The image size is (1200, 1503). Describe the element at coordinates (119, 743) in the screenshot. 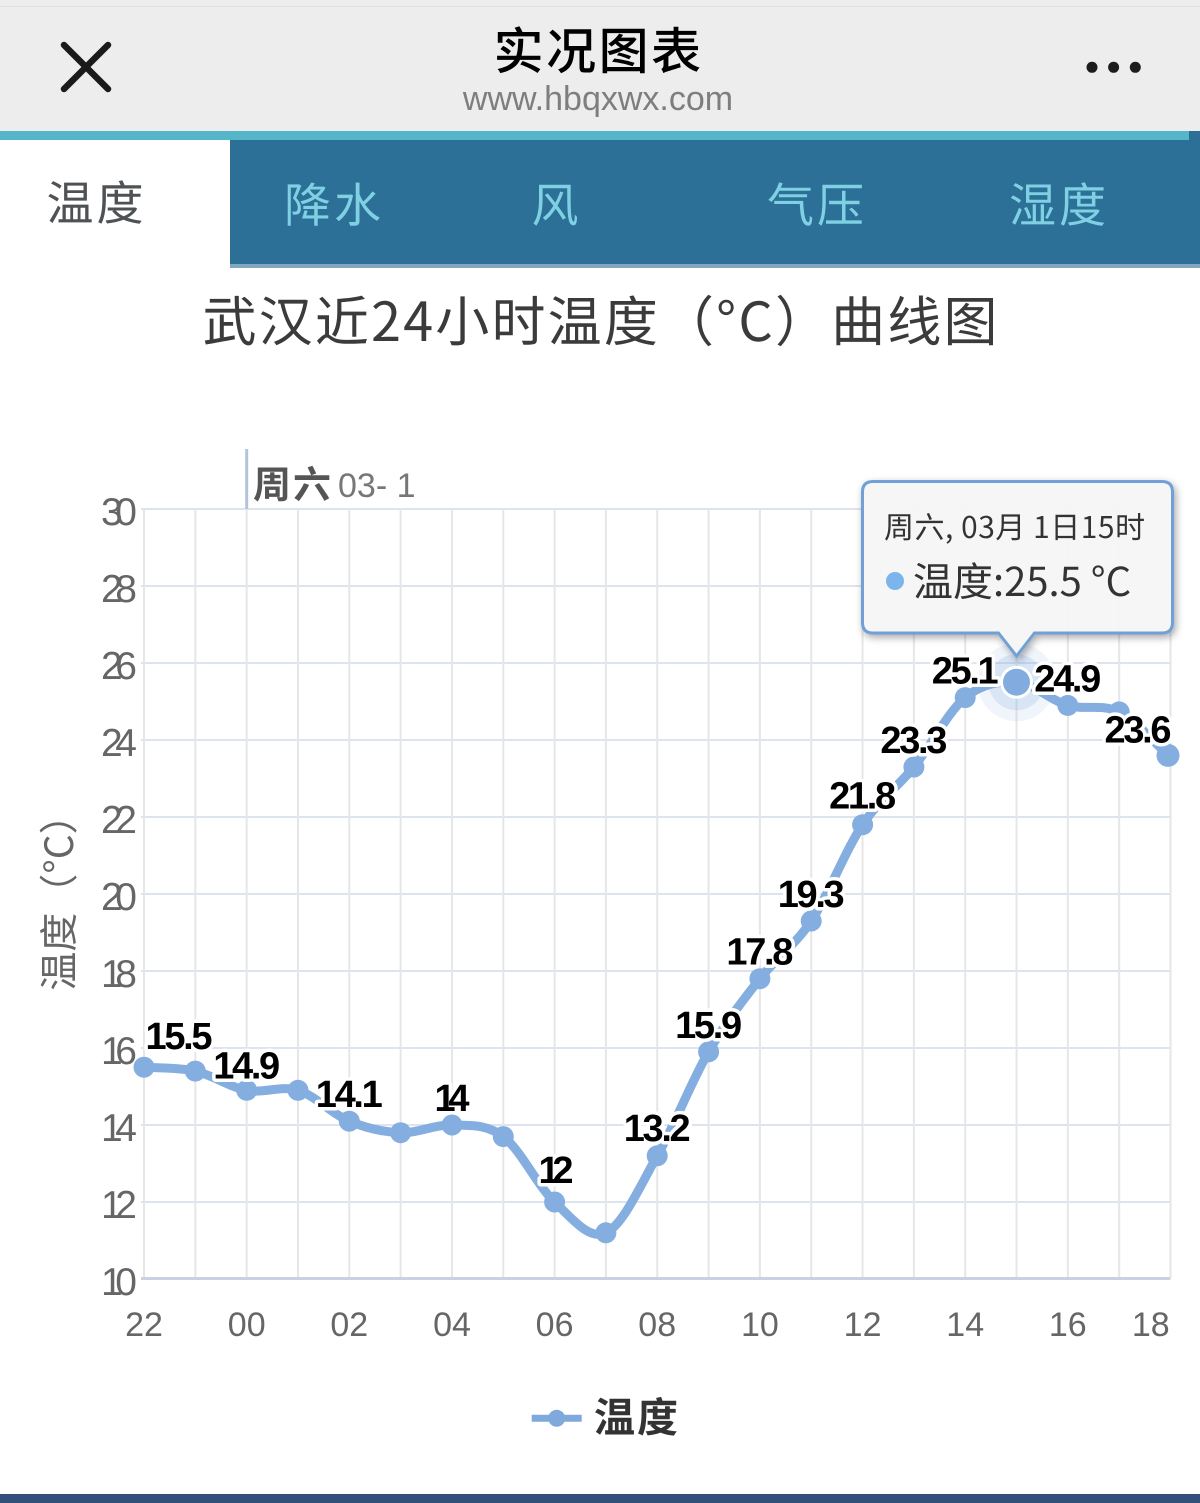

I see `svg-text: 24` at that location.